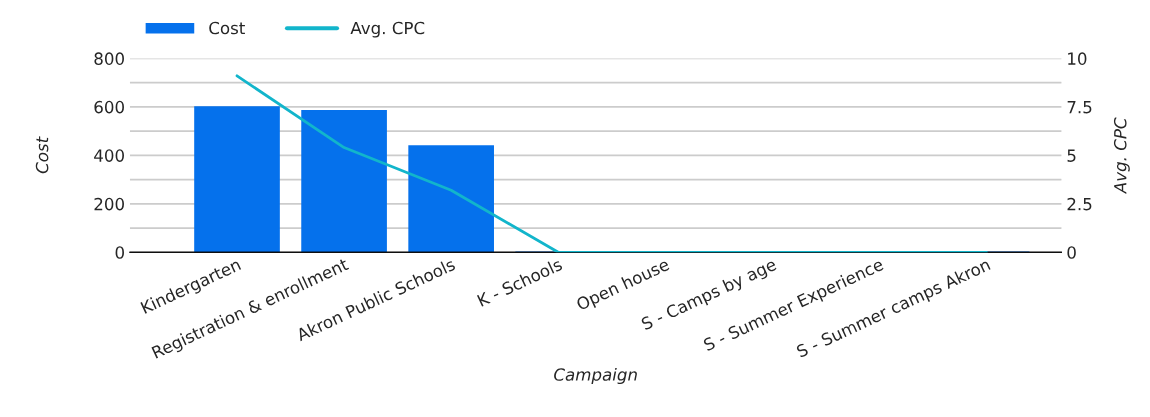 The height and width of the screenshot is (417, 1150). What do you see at coordinates (109, 155) in the screenshot?
I see `y-tick-label: 400` at bounding box center [109, 155].